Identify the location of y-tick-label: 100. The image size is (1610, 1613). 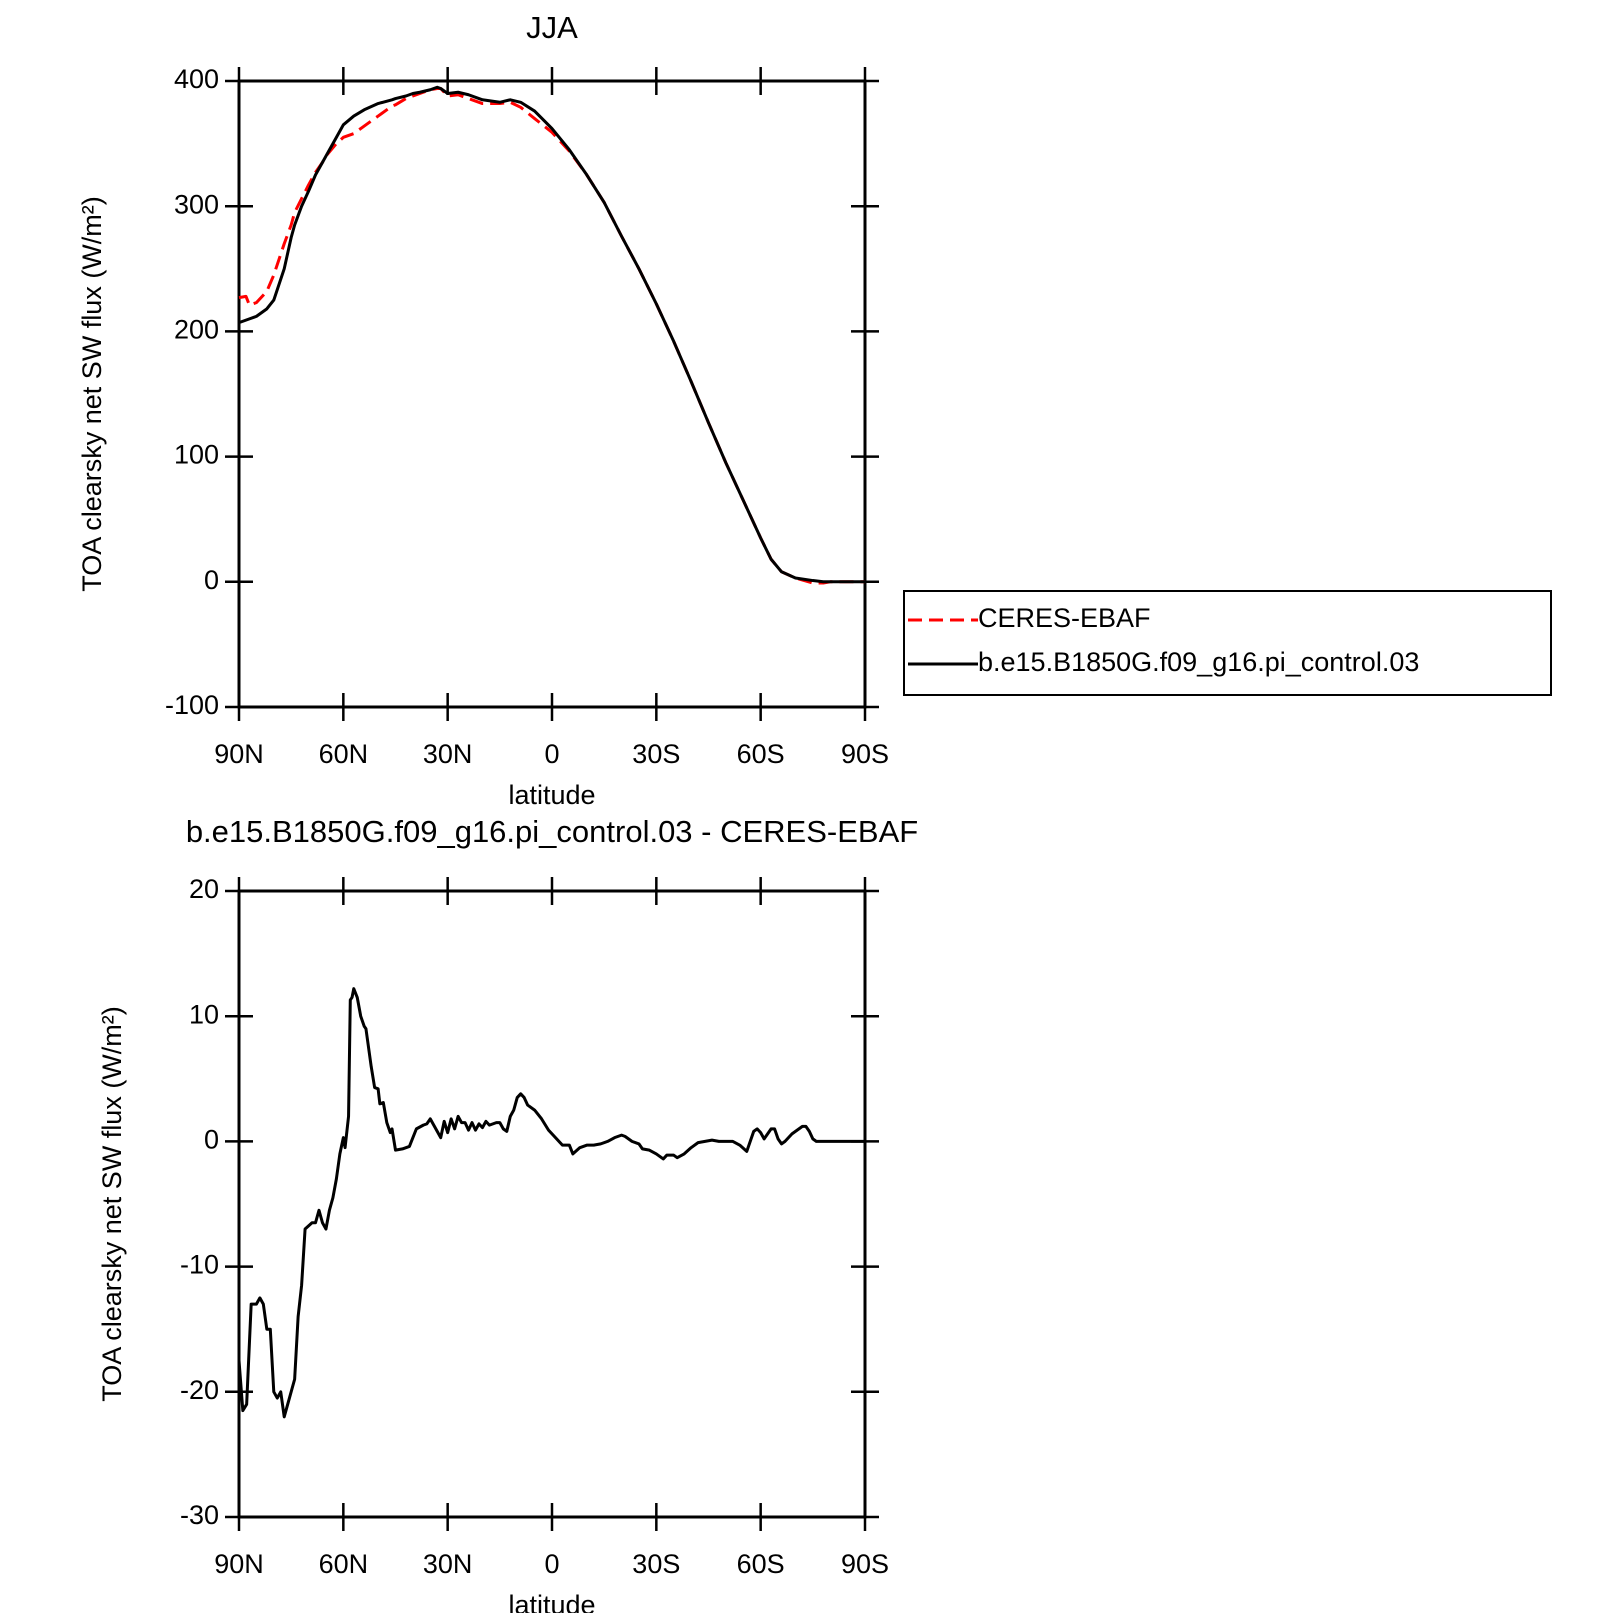
(196, 455).